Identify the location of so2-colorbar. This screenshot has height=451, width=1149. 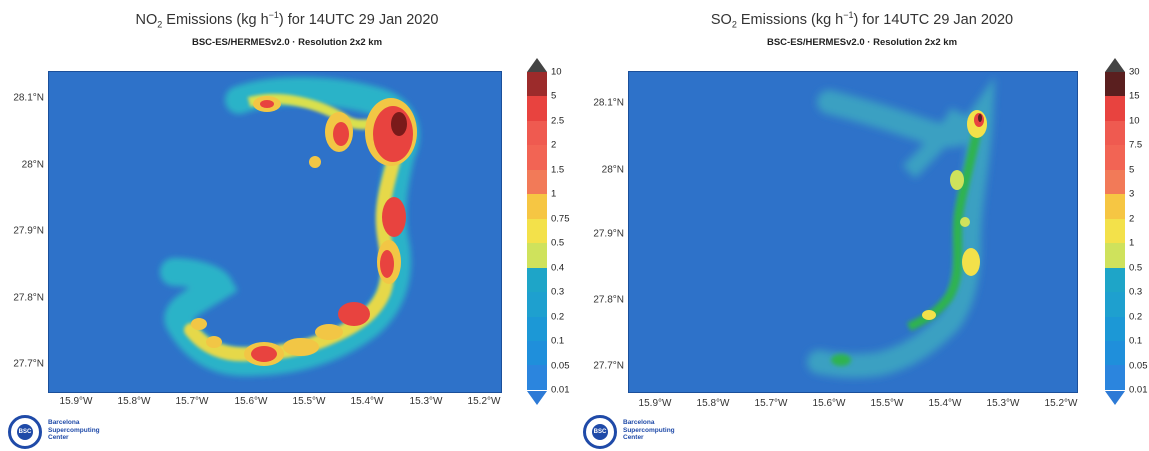
(1115, 231).